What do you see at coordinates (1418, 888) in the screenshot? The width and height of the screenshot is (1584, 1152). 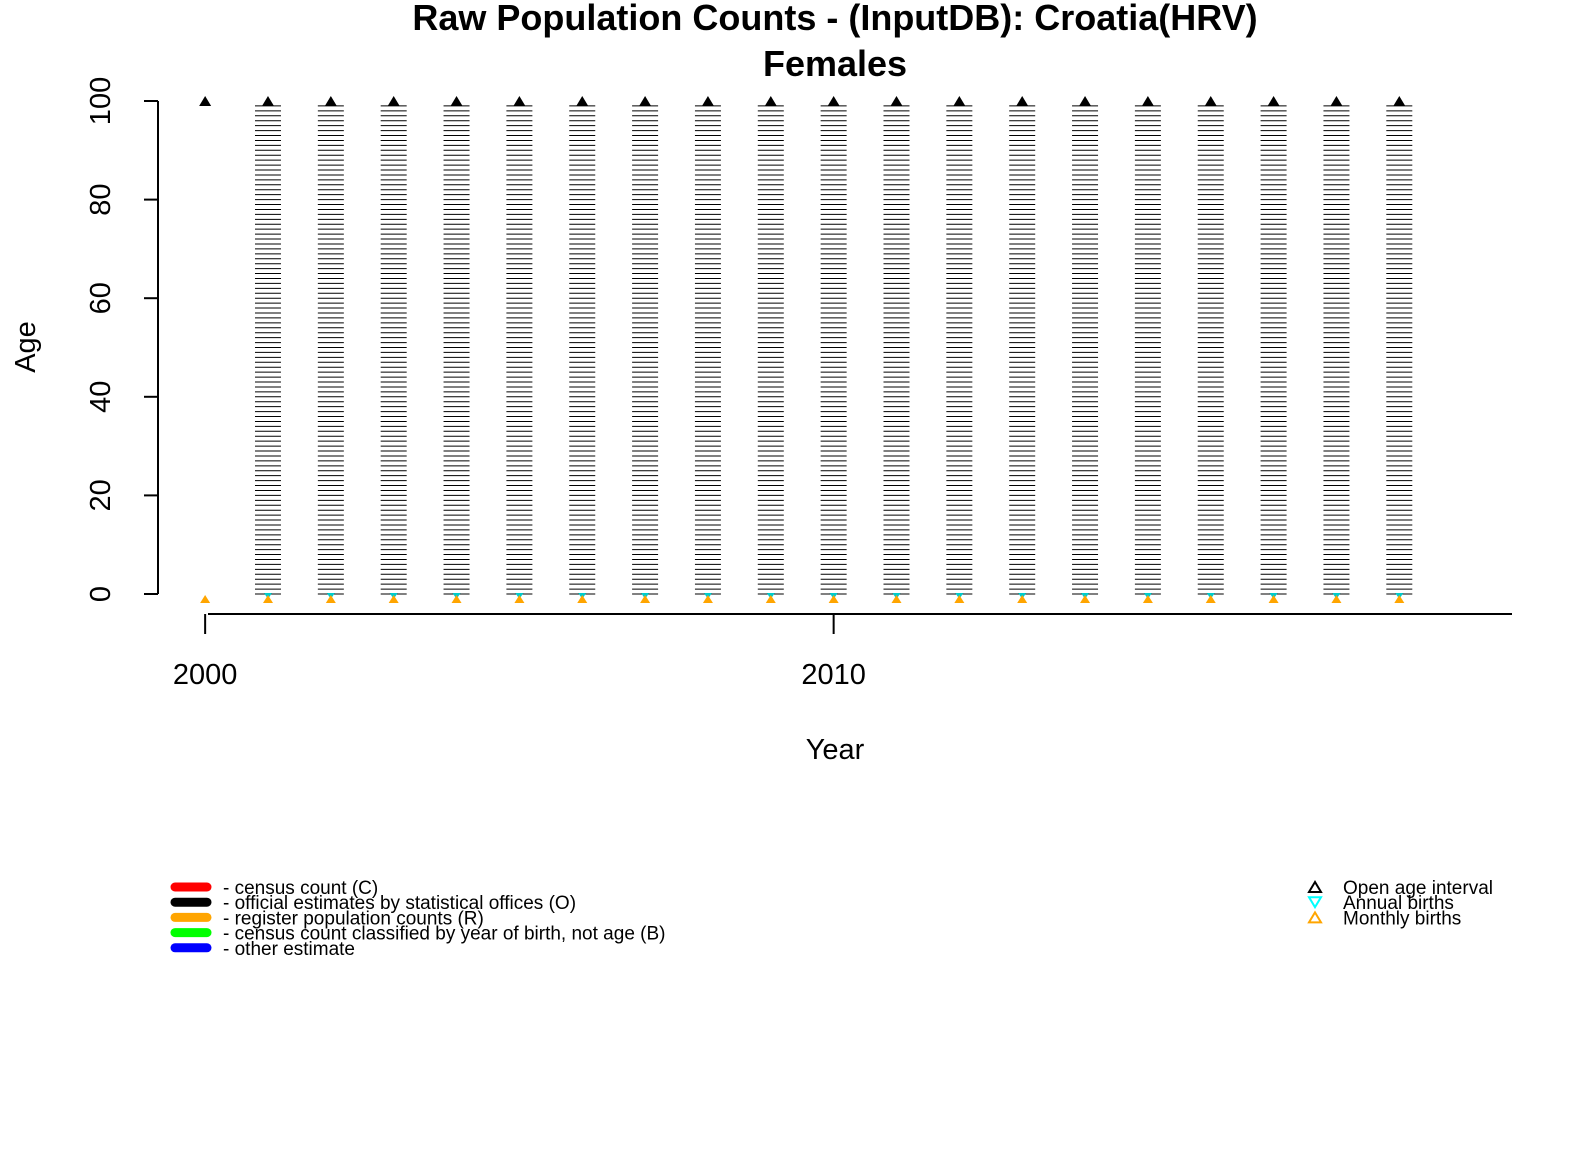 I see `legend-label: Open age interval` at bounding box center [1418, 888].